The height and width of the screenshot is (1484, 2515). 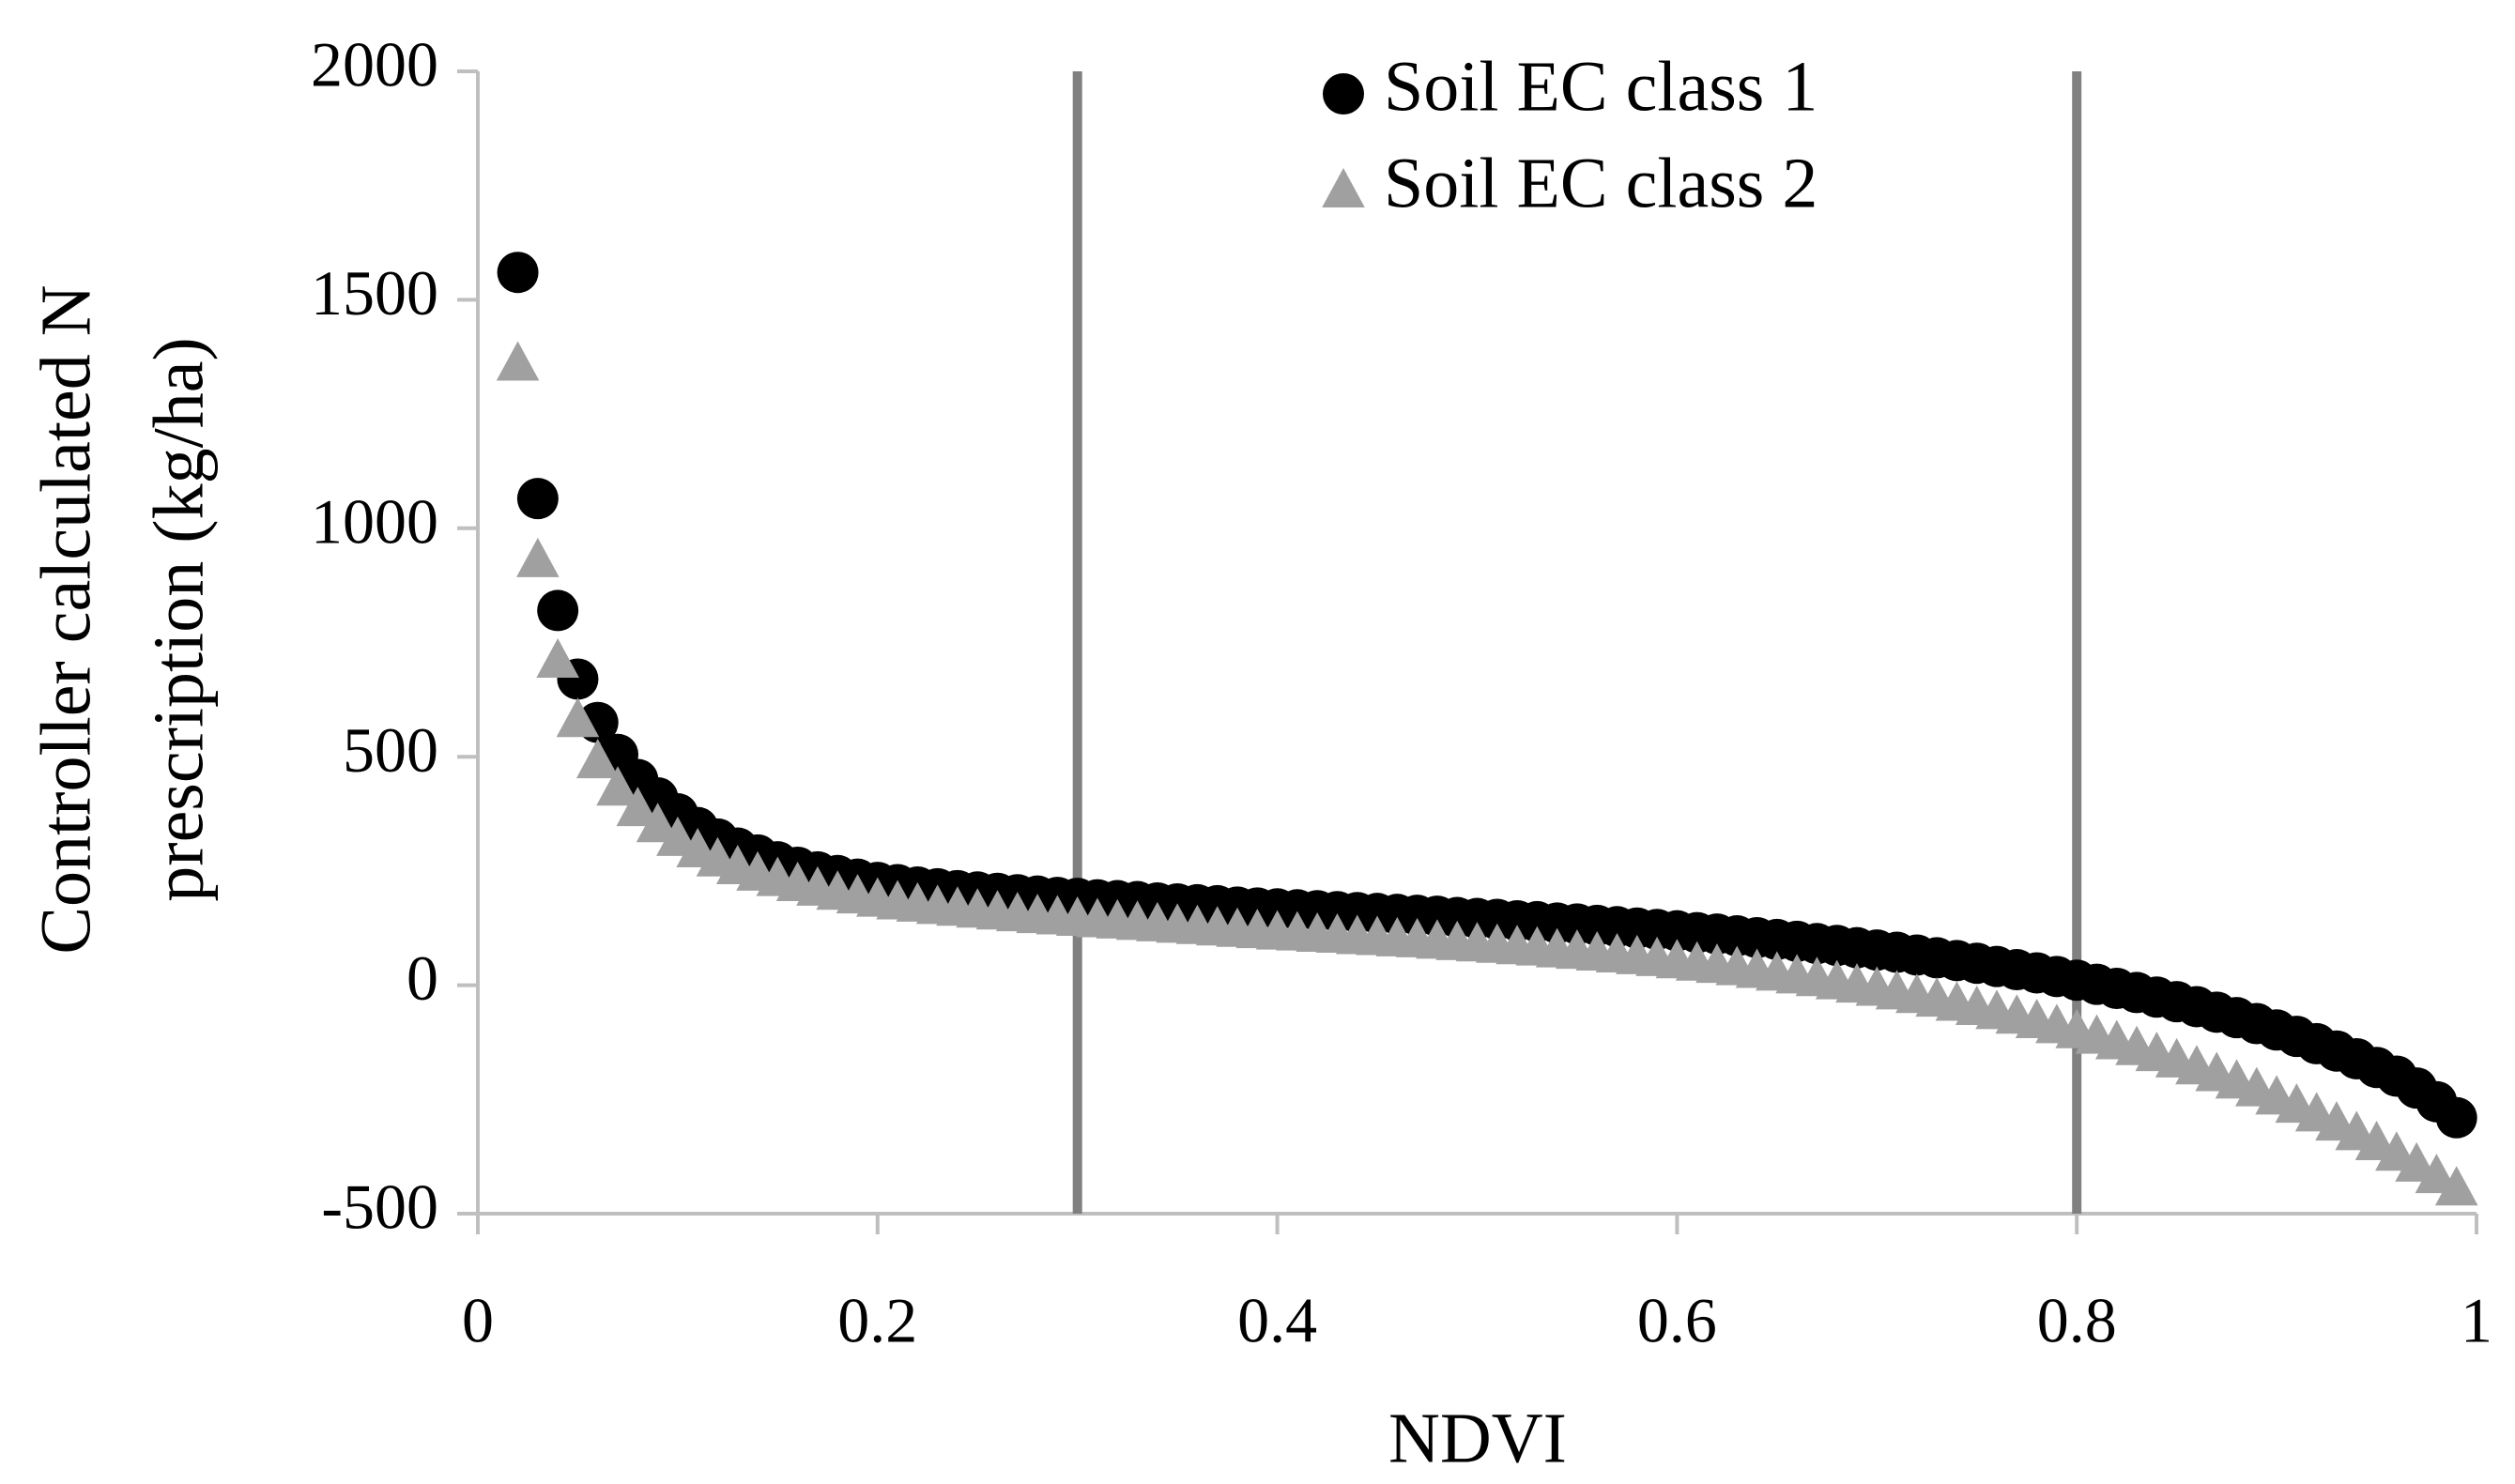 What do you see at coordinates (379, 1207) in the screenshot?
I see `y-tick-label: -500` at bounding box center [379, 1207].